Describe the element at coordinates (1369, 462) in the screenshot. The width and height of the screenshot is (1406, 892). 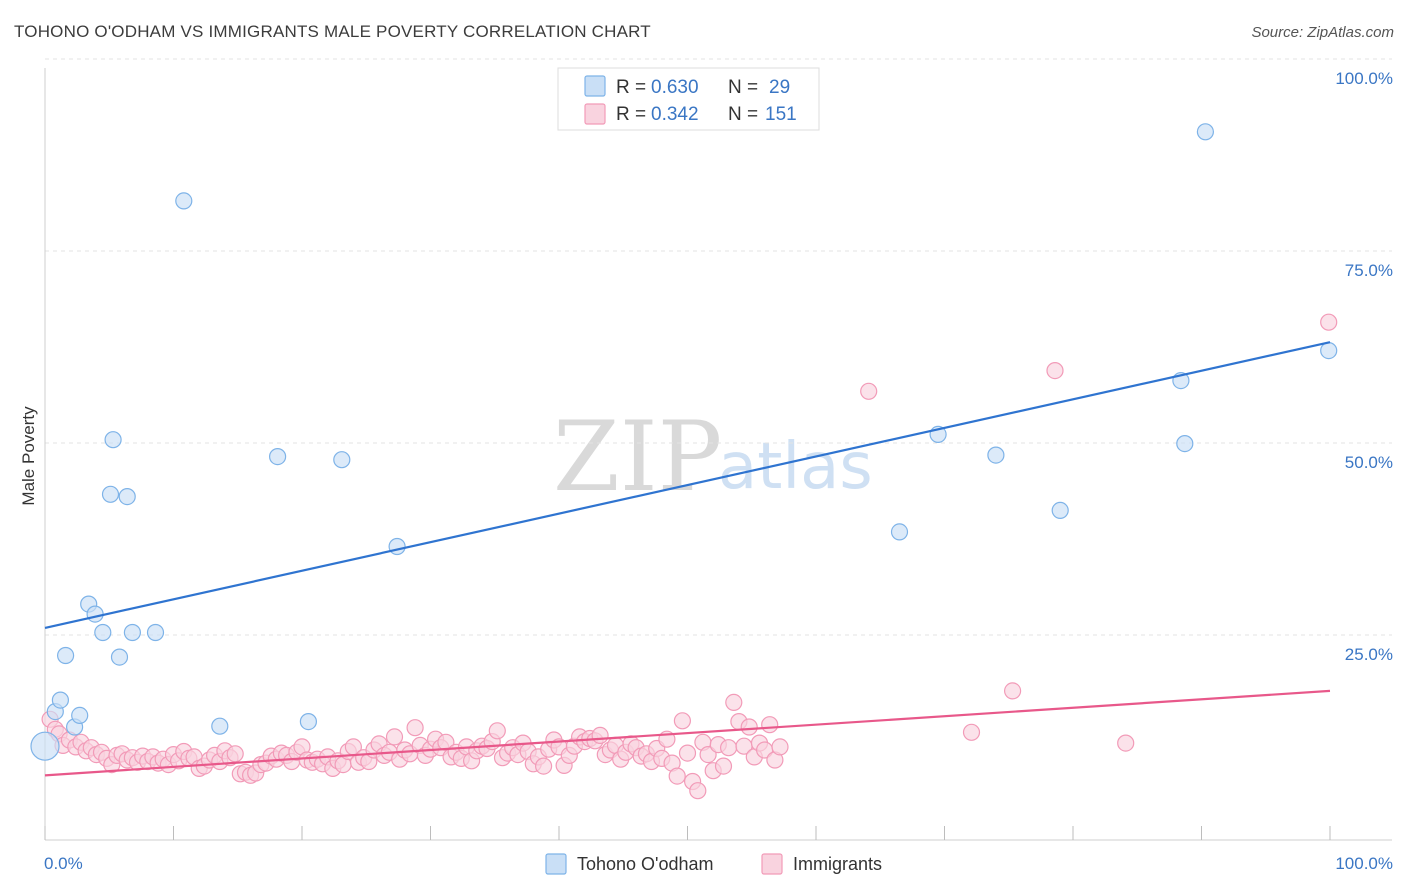
I see `y-tick-label: 50.0%` at that location.